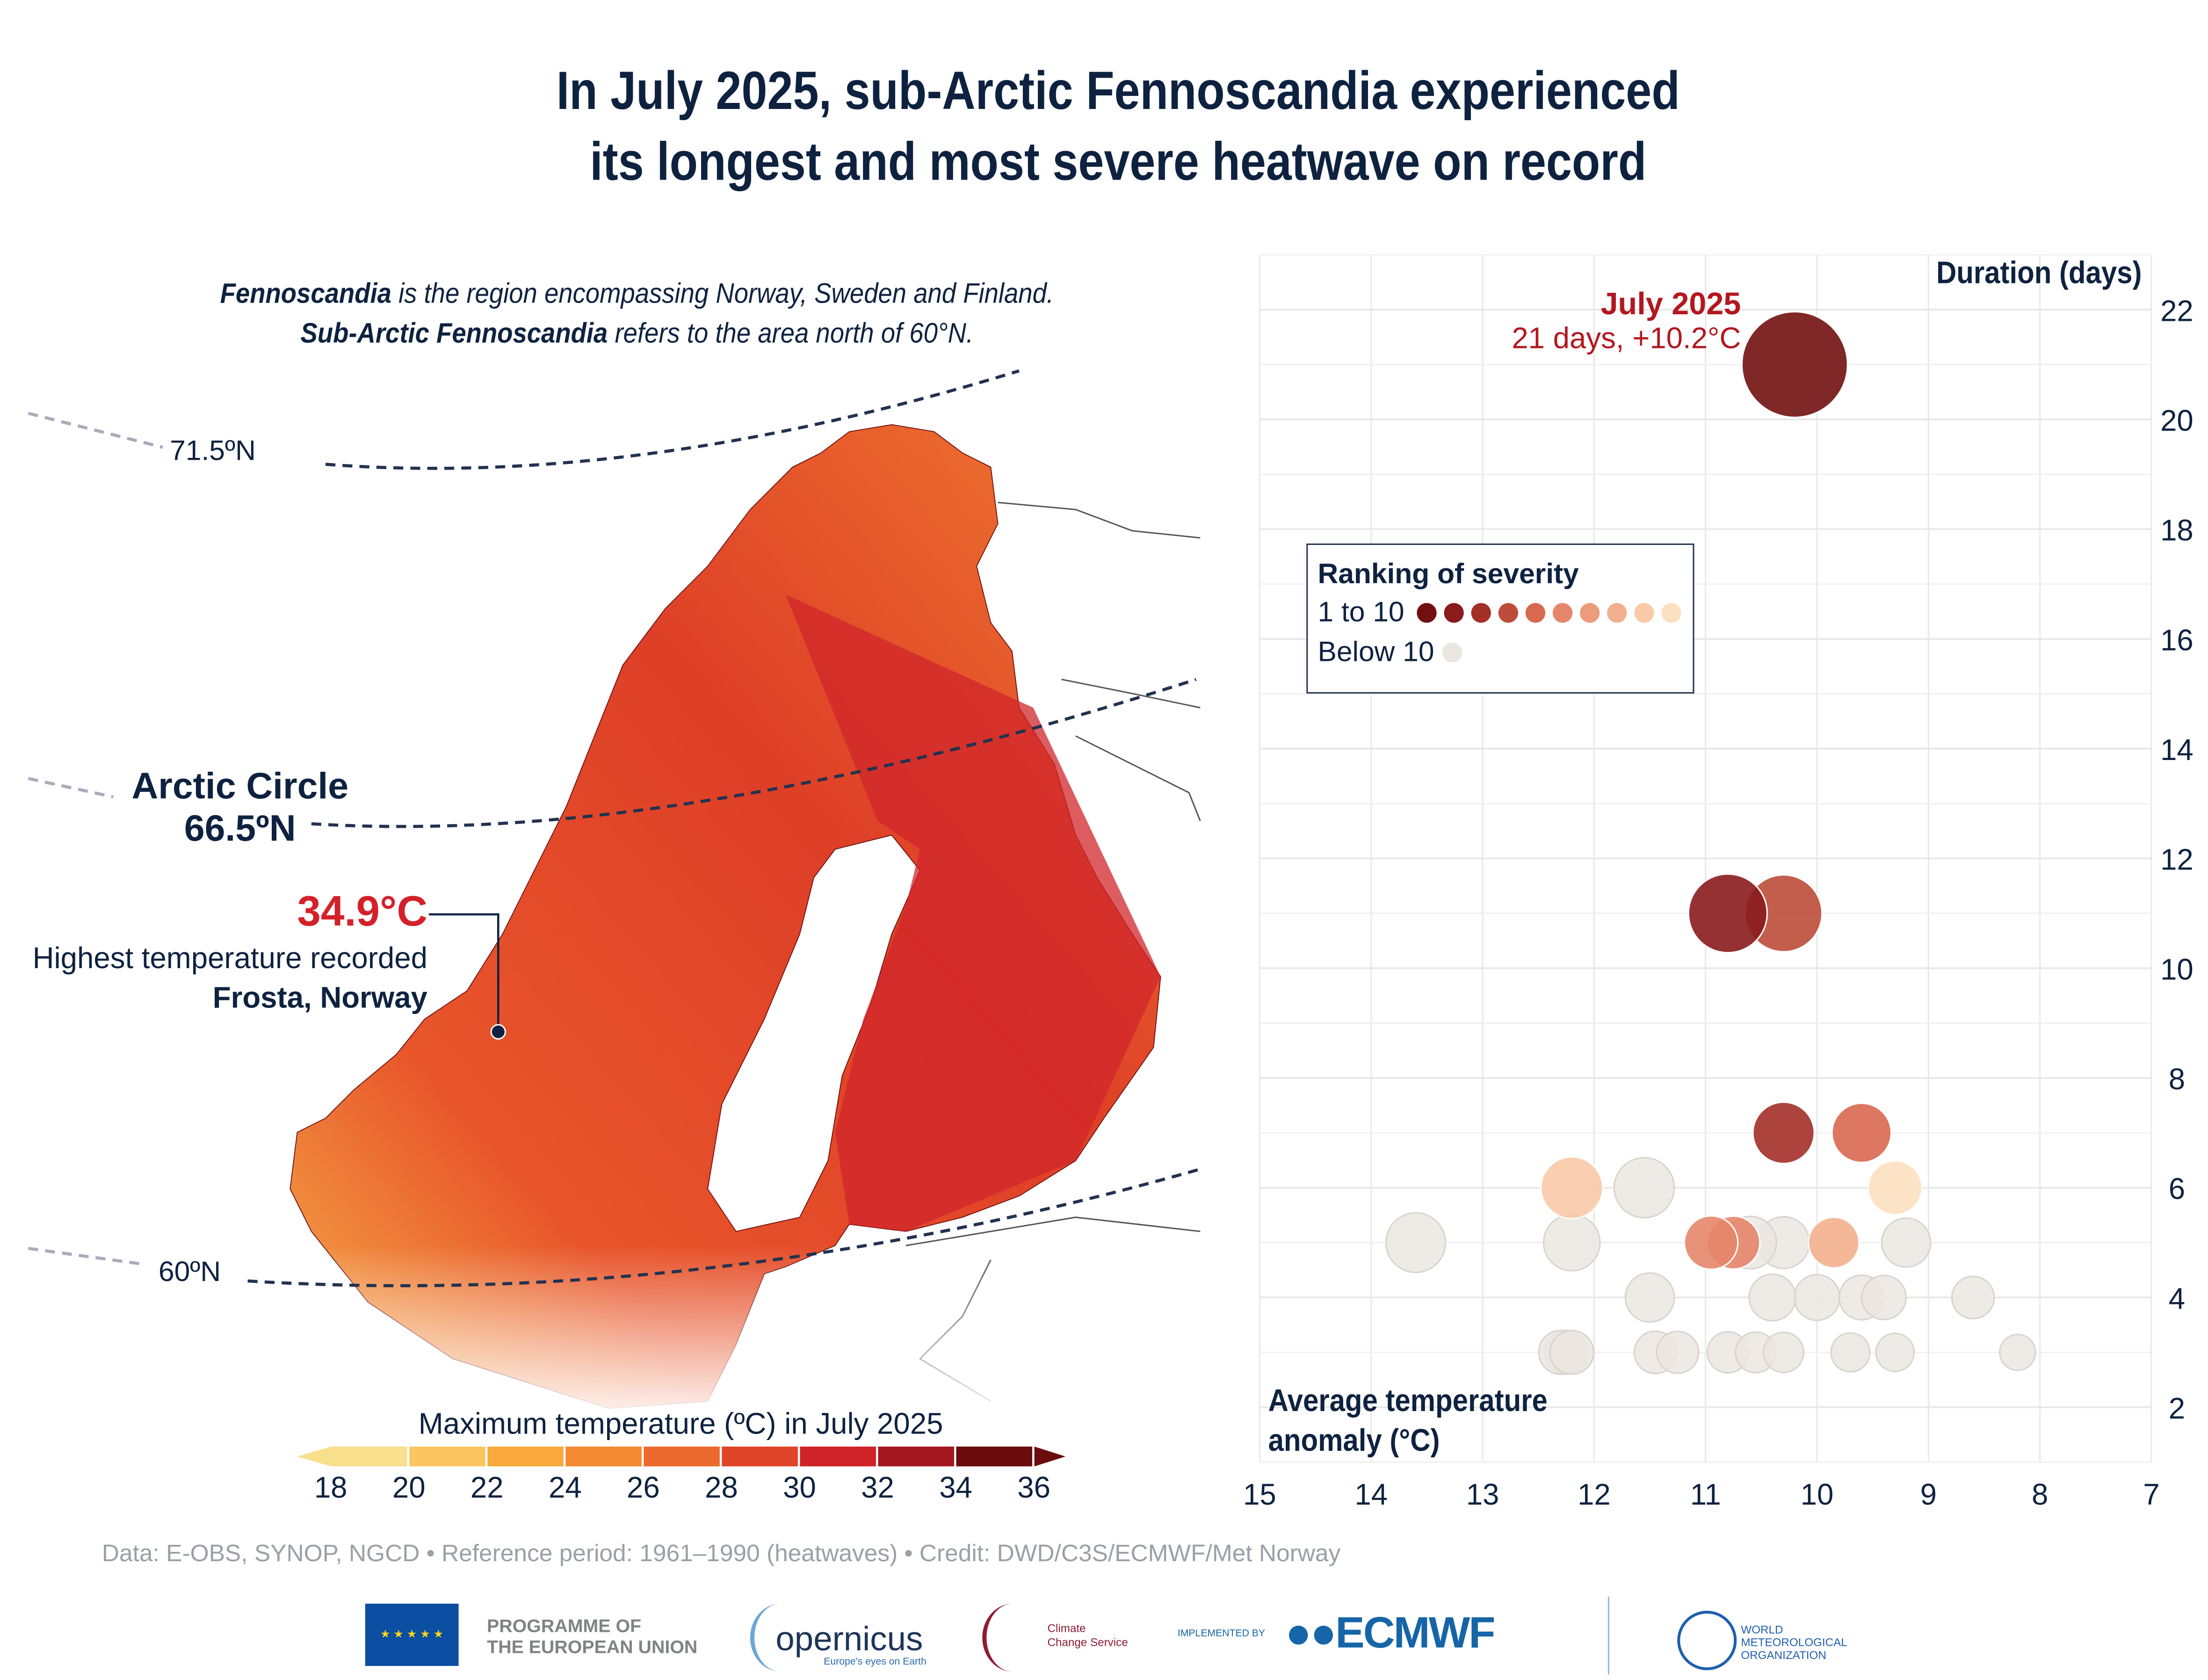 Image resolution: width=2208 pixels, height=1680 pixels. What do you see at coordinates (791, 334) in the screenshot?
I see `intro-text-2: refers to the area north of 60°N.` at bounding box center [791, 334].